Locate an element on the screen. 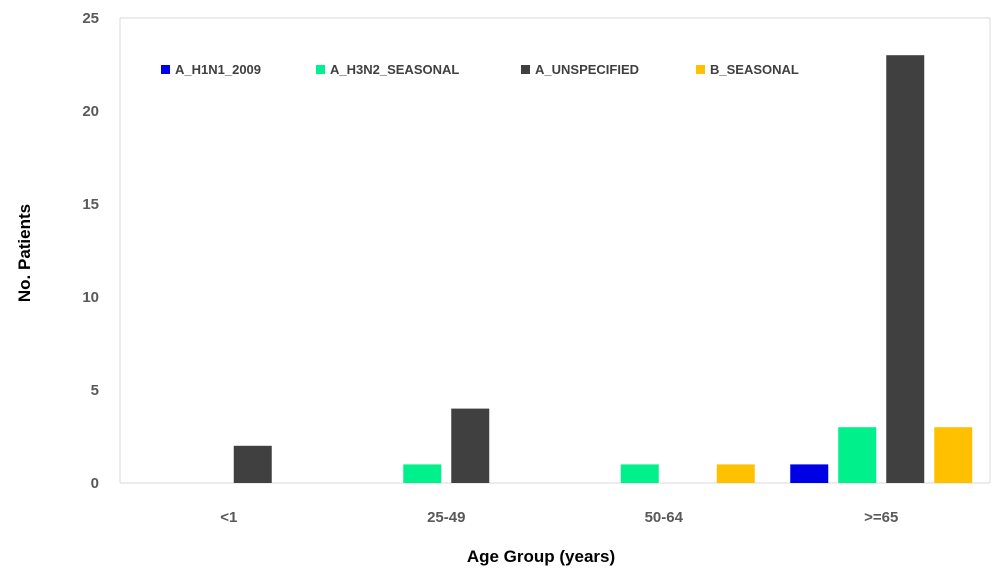  y-tick-label: 25 is located at coordinates (90, 18).